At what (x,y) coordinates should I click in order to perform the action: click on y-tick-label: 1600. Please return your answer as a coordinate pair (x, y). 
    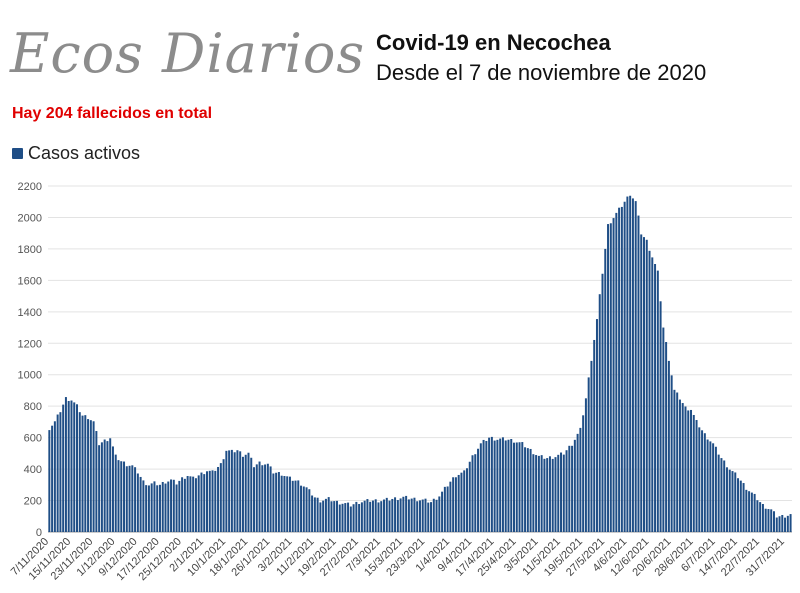
    Looking at the image, I should click on (30, 281).